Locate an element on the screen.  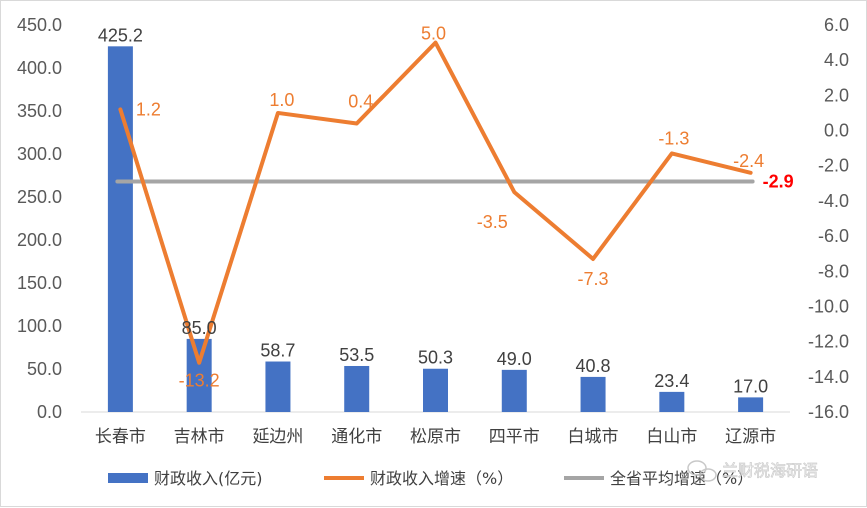
y-right-tick-label: 4.0 is located at coordinates (836, 60).